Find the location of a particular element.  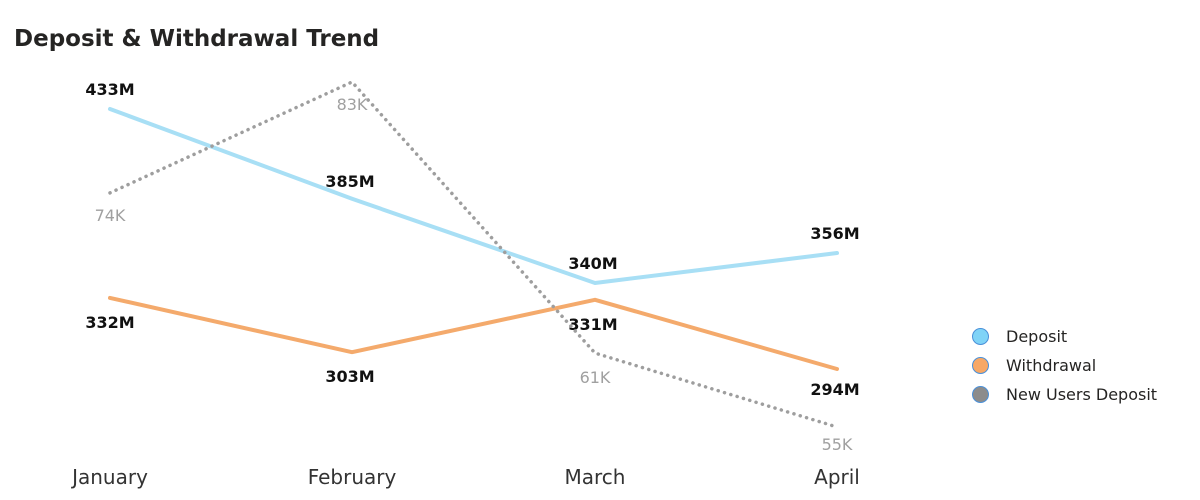

legend-swatch-new-users-deposit is located at coordinates (980, 394).